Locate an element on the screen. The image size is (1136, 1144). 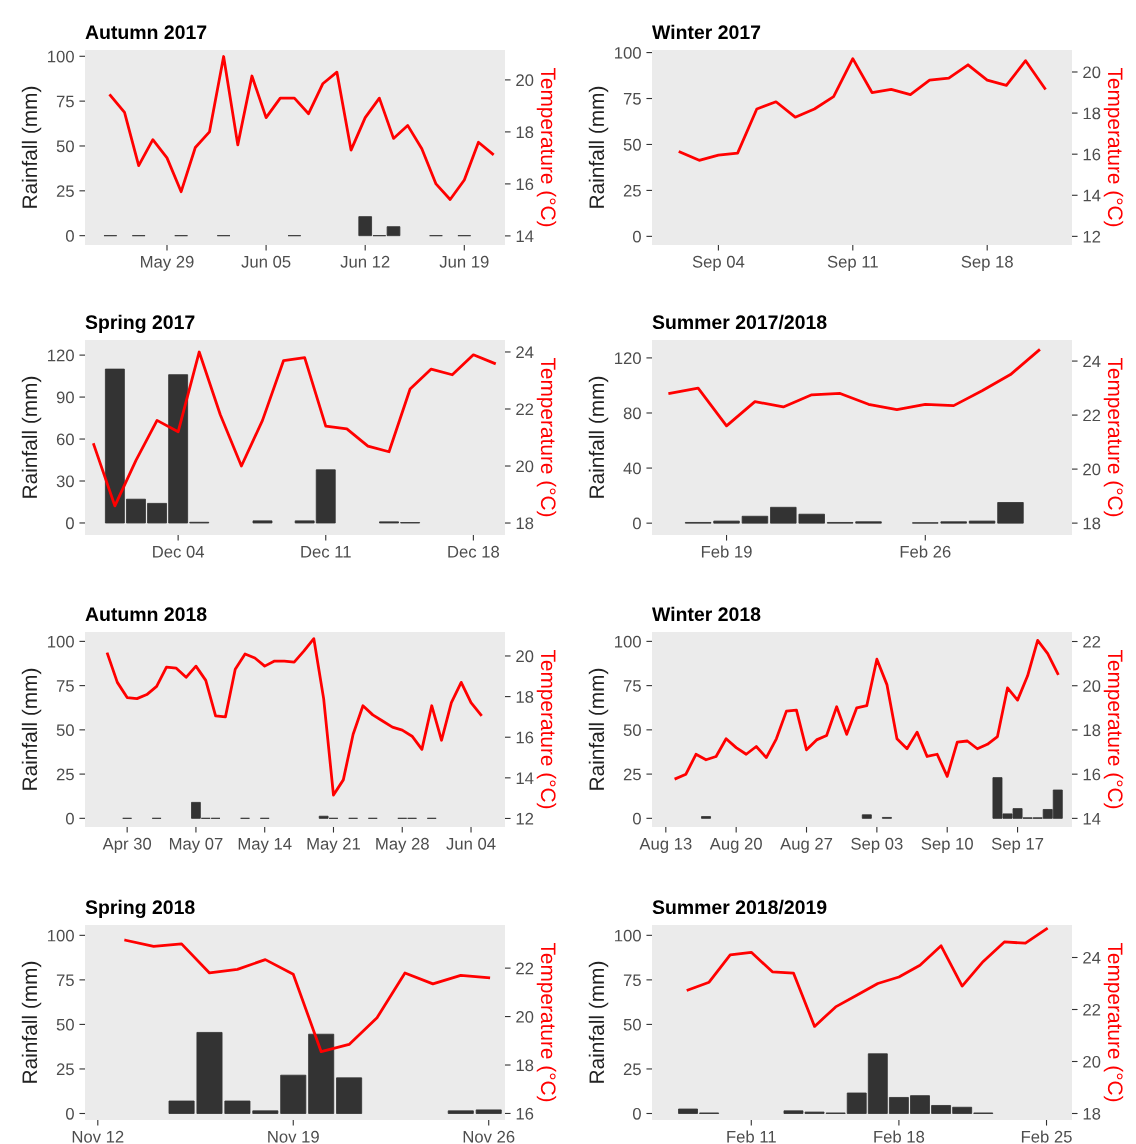
chart-title: Summer 2018/2019 is located at coordinates (739, 907).